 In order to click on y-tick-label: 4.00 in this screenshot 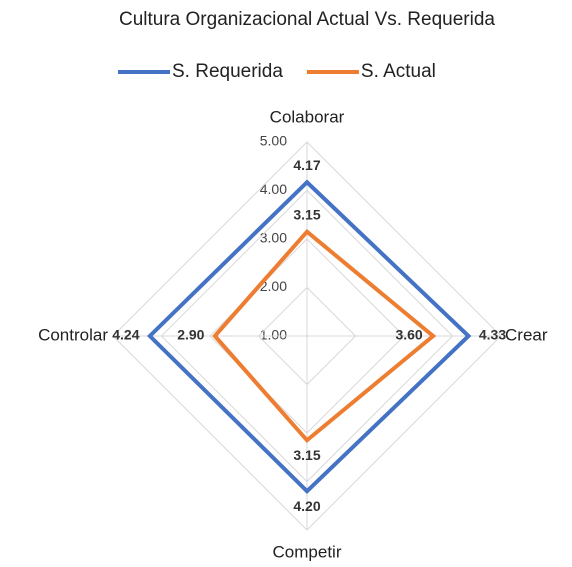, I will do `click(273, 189)`.